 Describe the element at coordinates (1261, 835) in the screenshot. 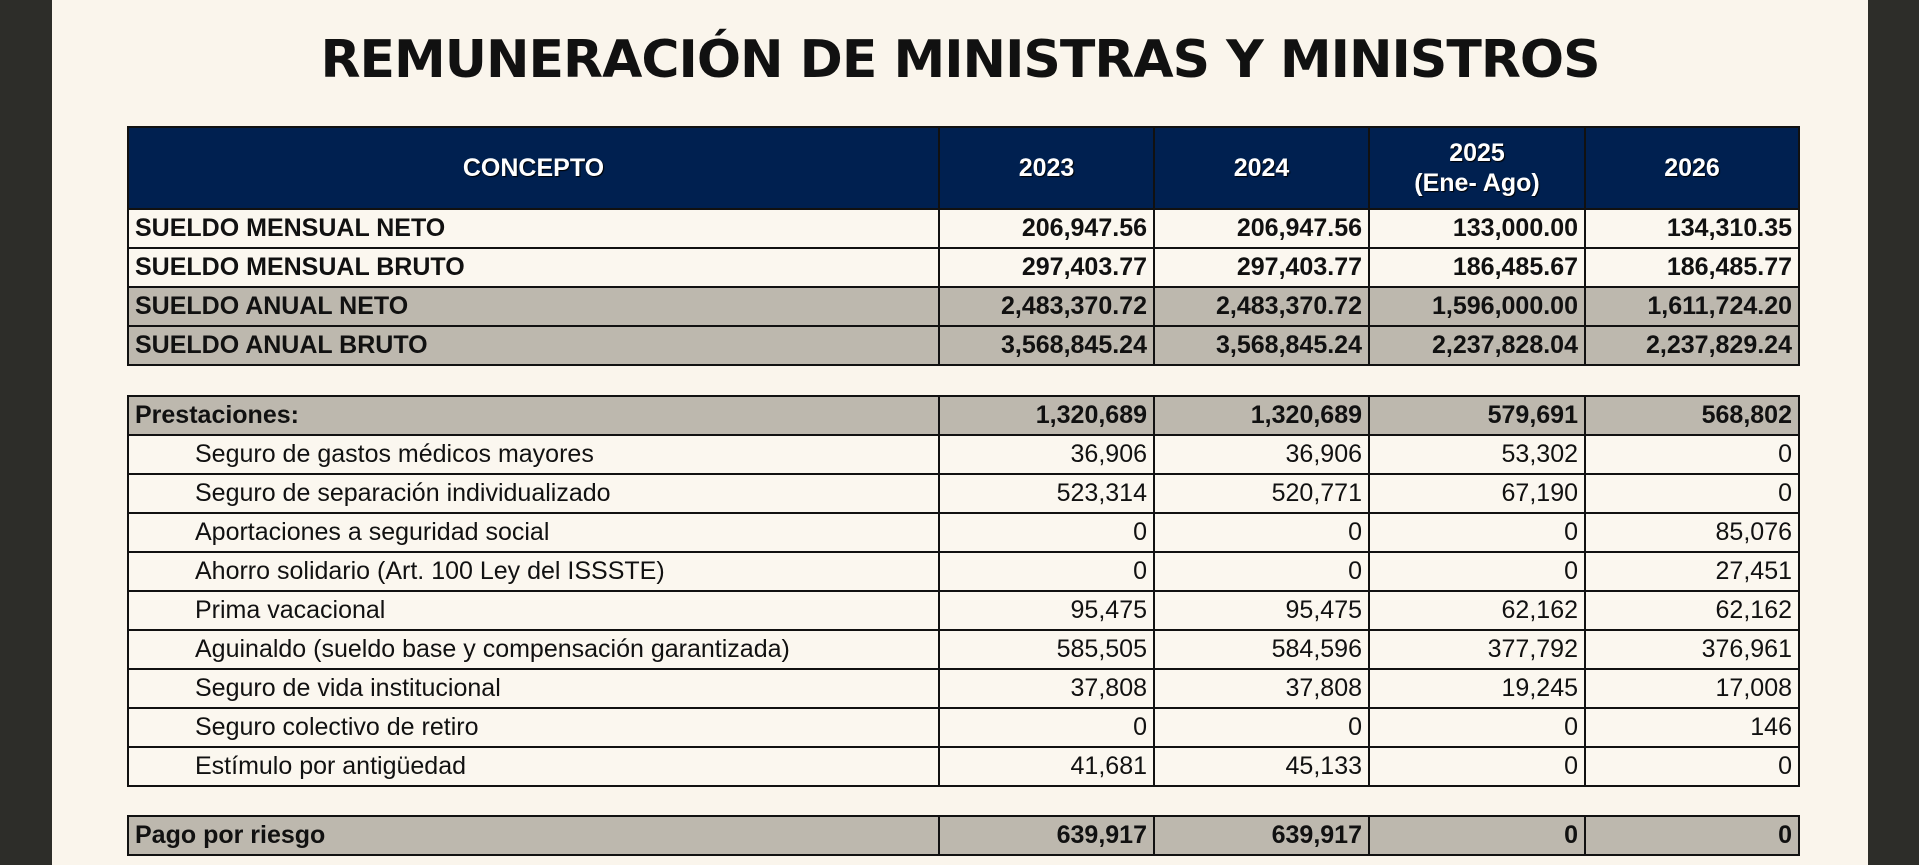

I see `value-cell-2024: 639,917` at that location.